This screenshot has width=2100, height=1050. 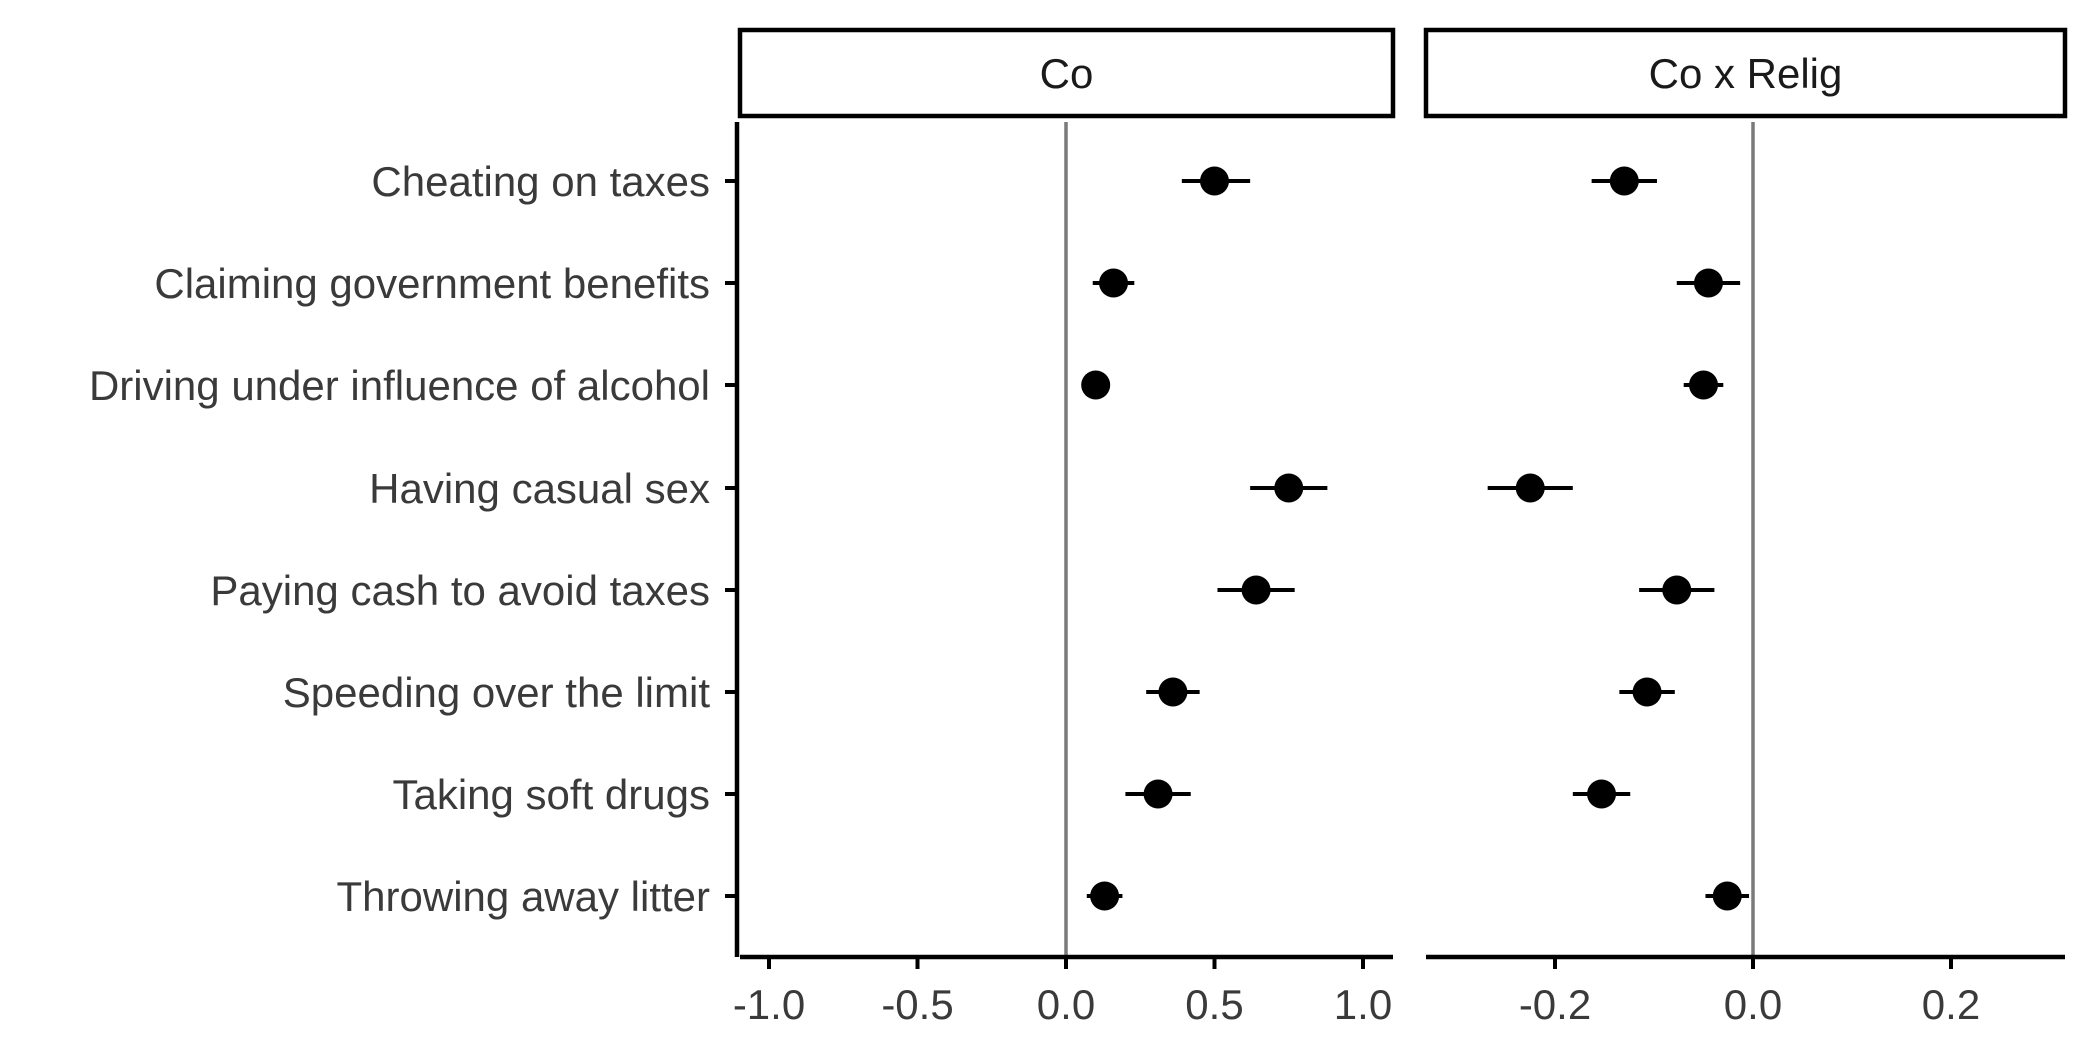 I want to click on y-tick-label: Taking soft drugs, so click(x=551, y=794).